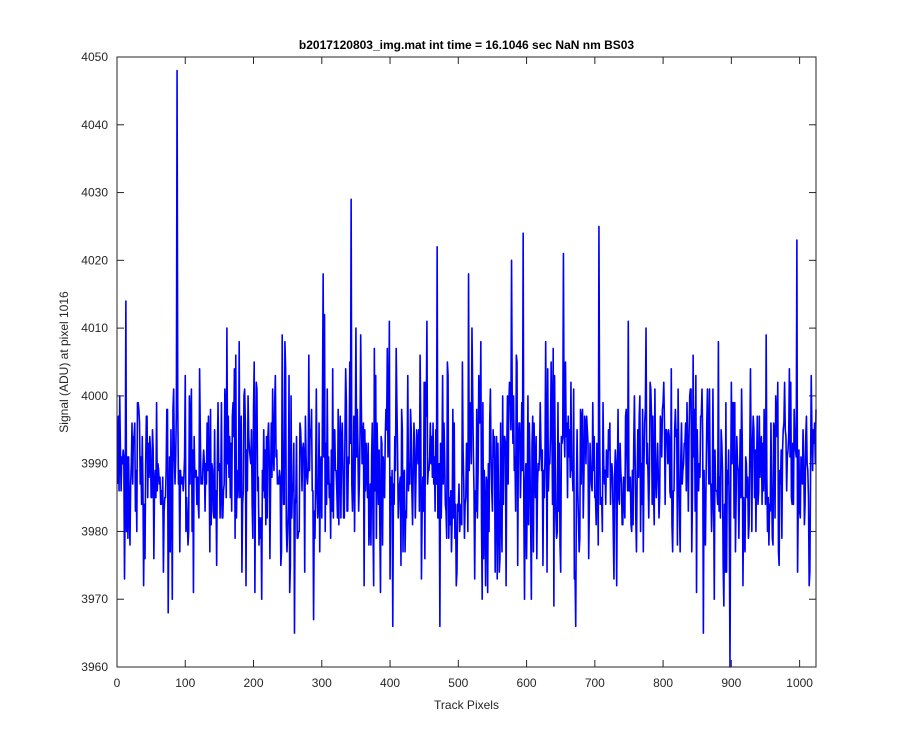 The width and height of the screenshot is (900, 755). Describe the element at coordinates (527, 683) in the screenshot. I see `x-tick-label: 600` at that location.